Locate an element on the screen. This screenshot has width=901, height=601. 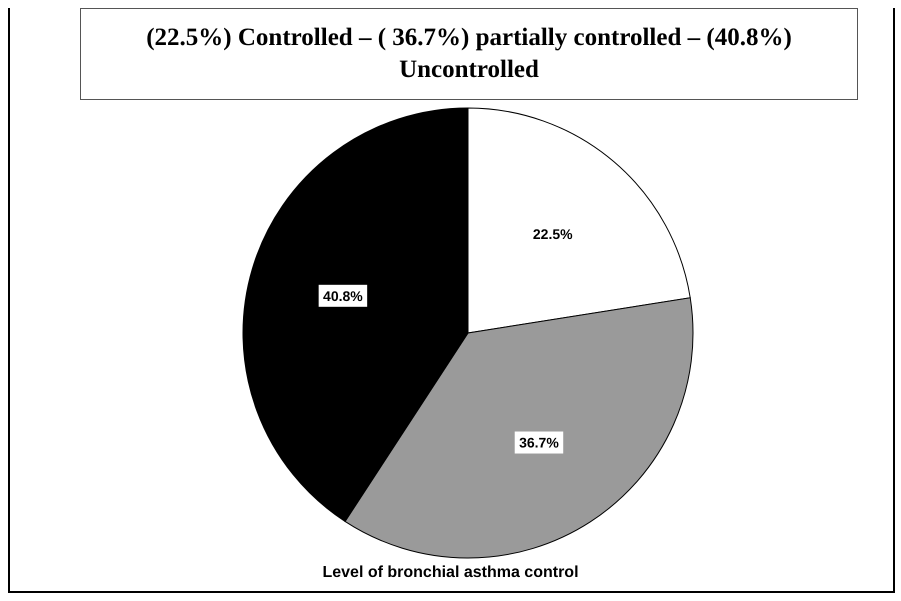
data-label: 22.5% is located at coordinates (553, 234).